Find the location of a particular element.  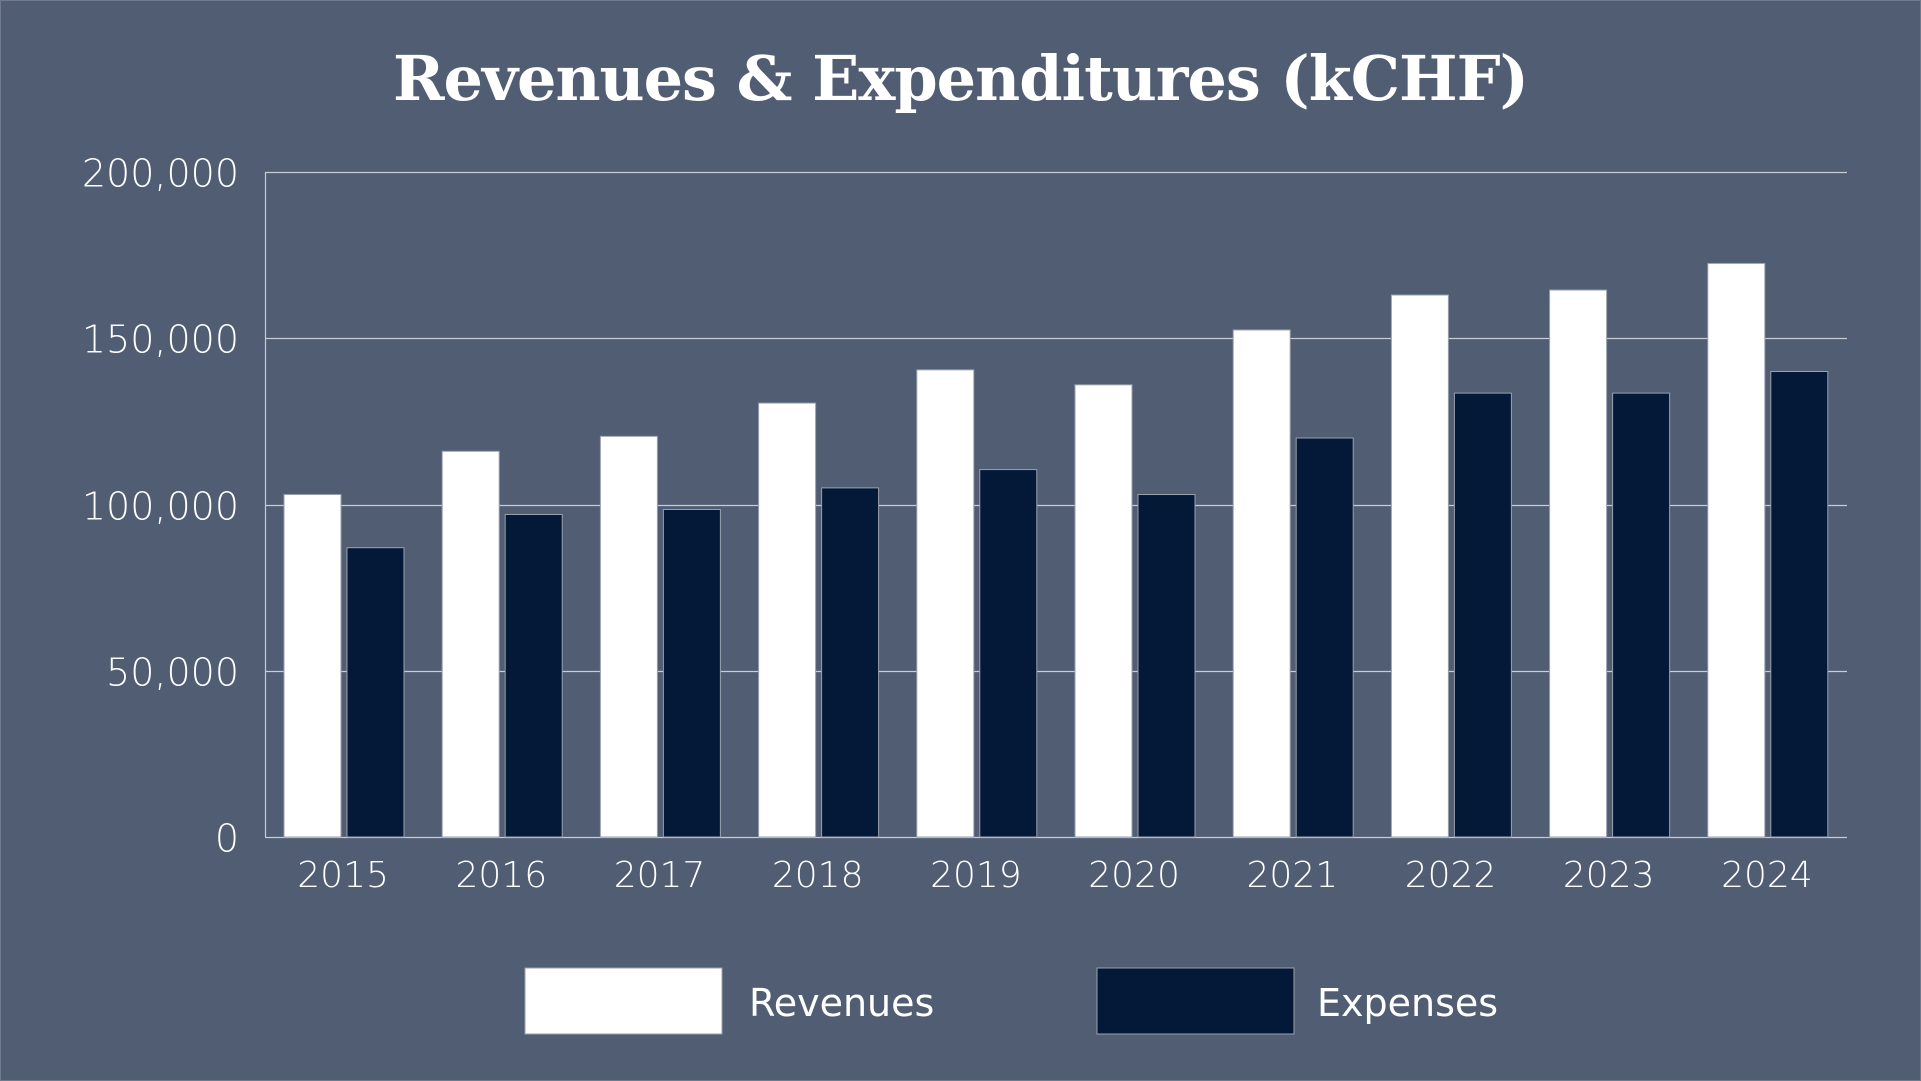

bar-expenses-2019 is located at coordinates (1008, 653).